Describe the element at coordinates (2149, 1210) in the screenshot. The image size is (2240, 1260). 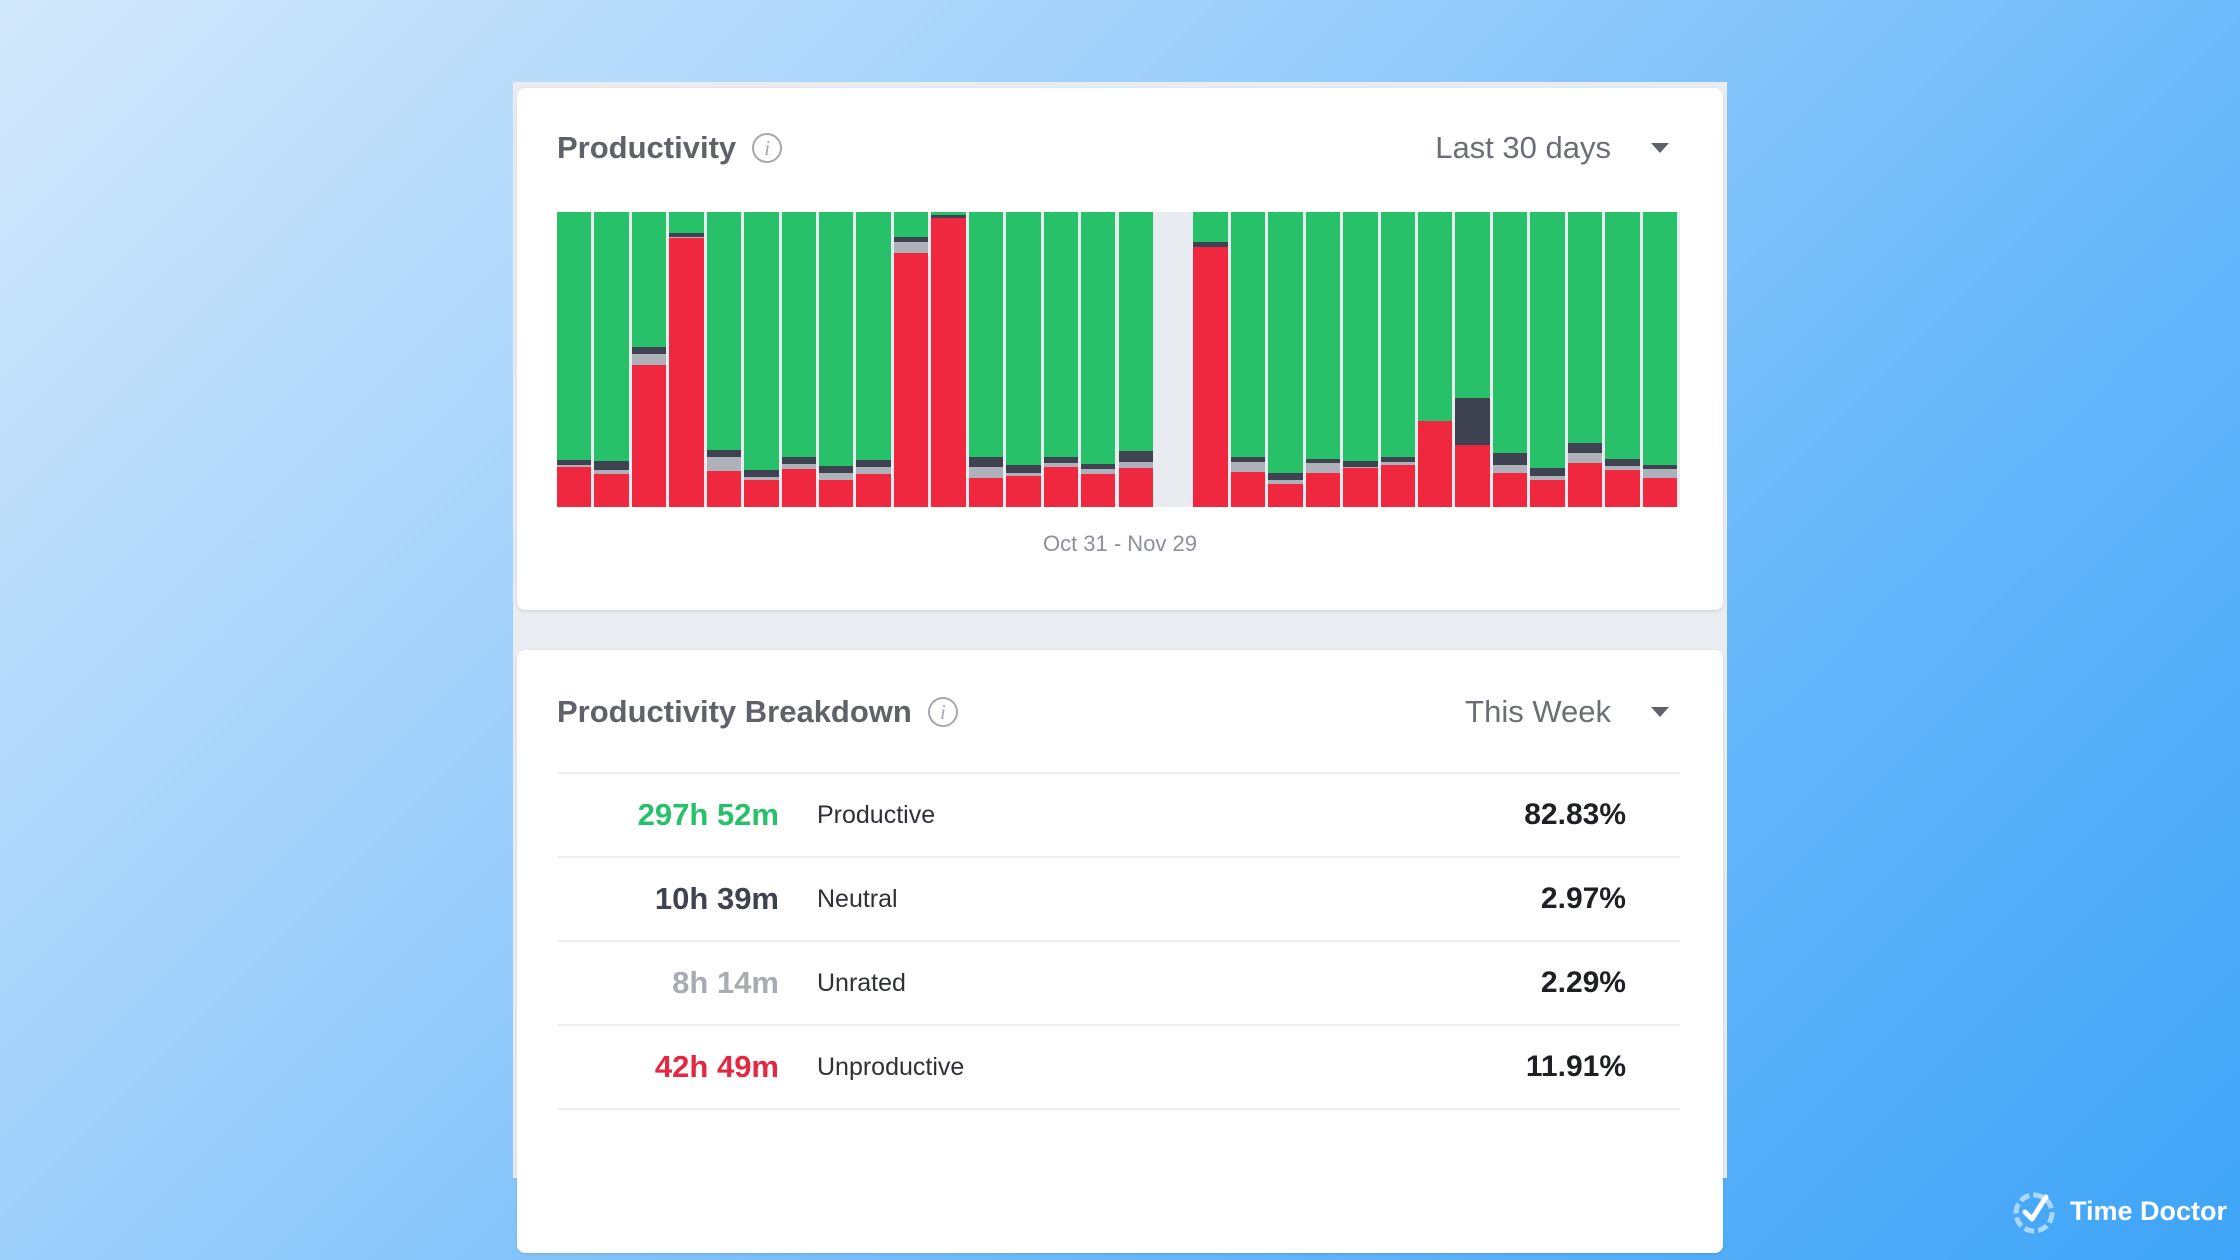
I see `brand-name: Time Doctor` at that location.